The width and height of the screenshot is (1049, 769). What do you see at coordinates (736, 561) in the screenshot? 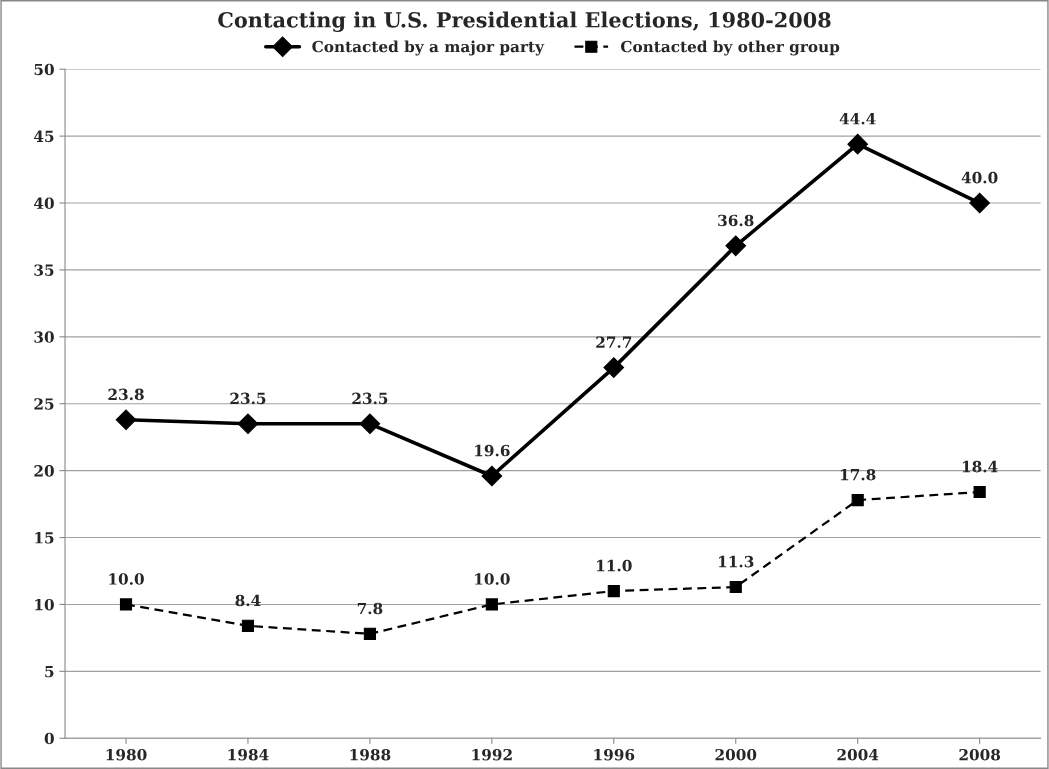
I see `data-label: 11.3` at bounding box center [736, 561].